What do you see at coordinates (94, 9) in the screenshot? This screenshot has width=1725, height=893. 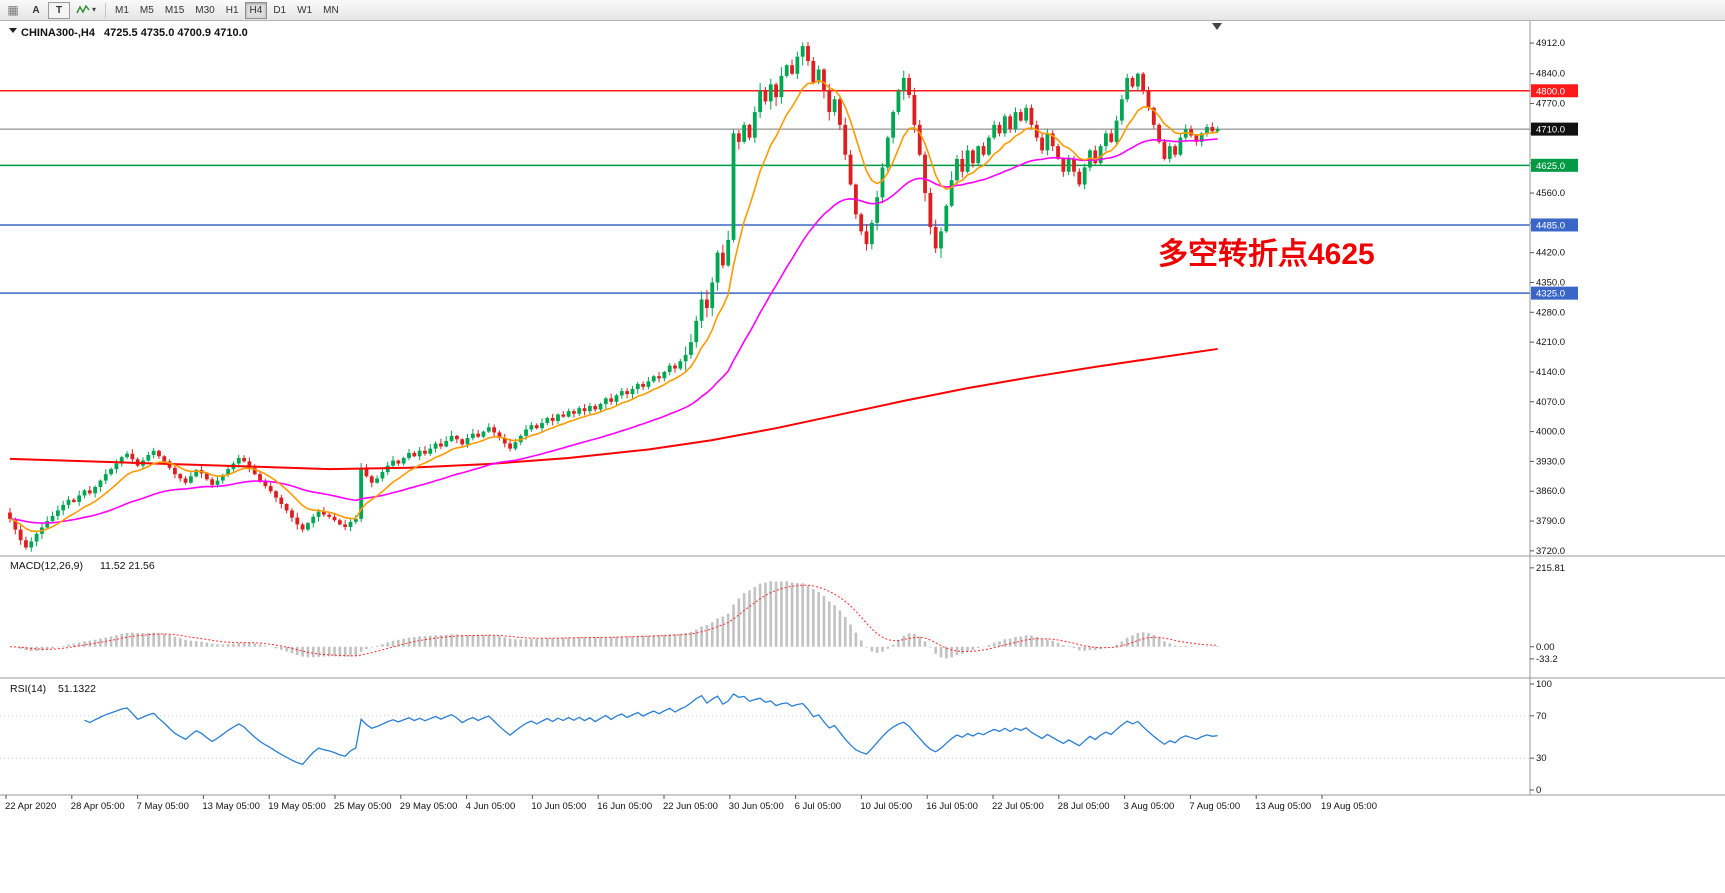 I see `dropdown-caret-icon: ▾` at bounding box center [94, 9].